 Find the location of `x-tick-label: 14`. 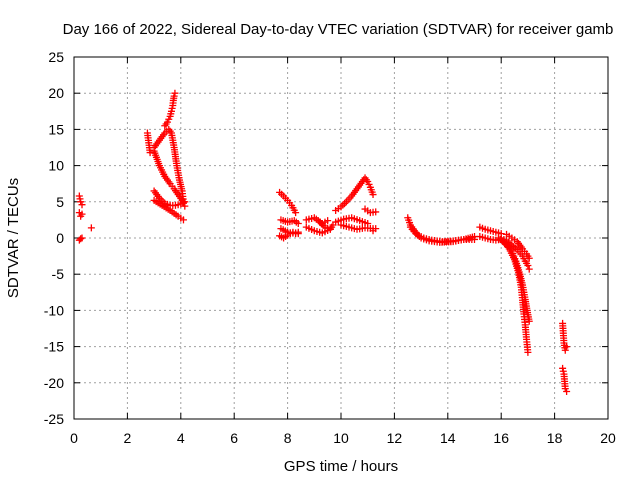

x-tick-label: 14 is located at coordinates (448, 438).